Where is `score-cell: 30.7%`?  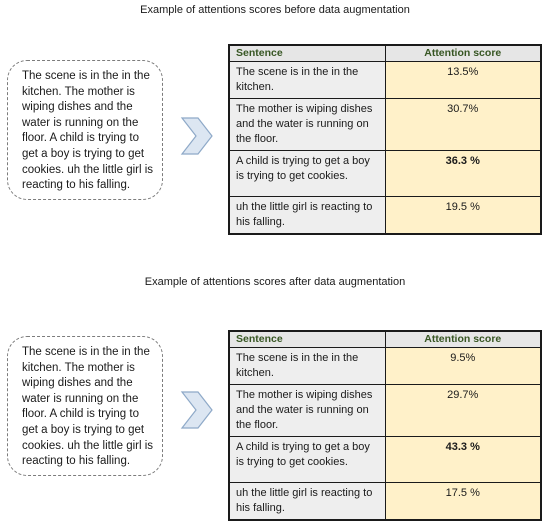 score-cell: 30.7% is located at coordinates (463, 124).